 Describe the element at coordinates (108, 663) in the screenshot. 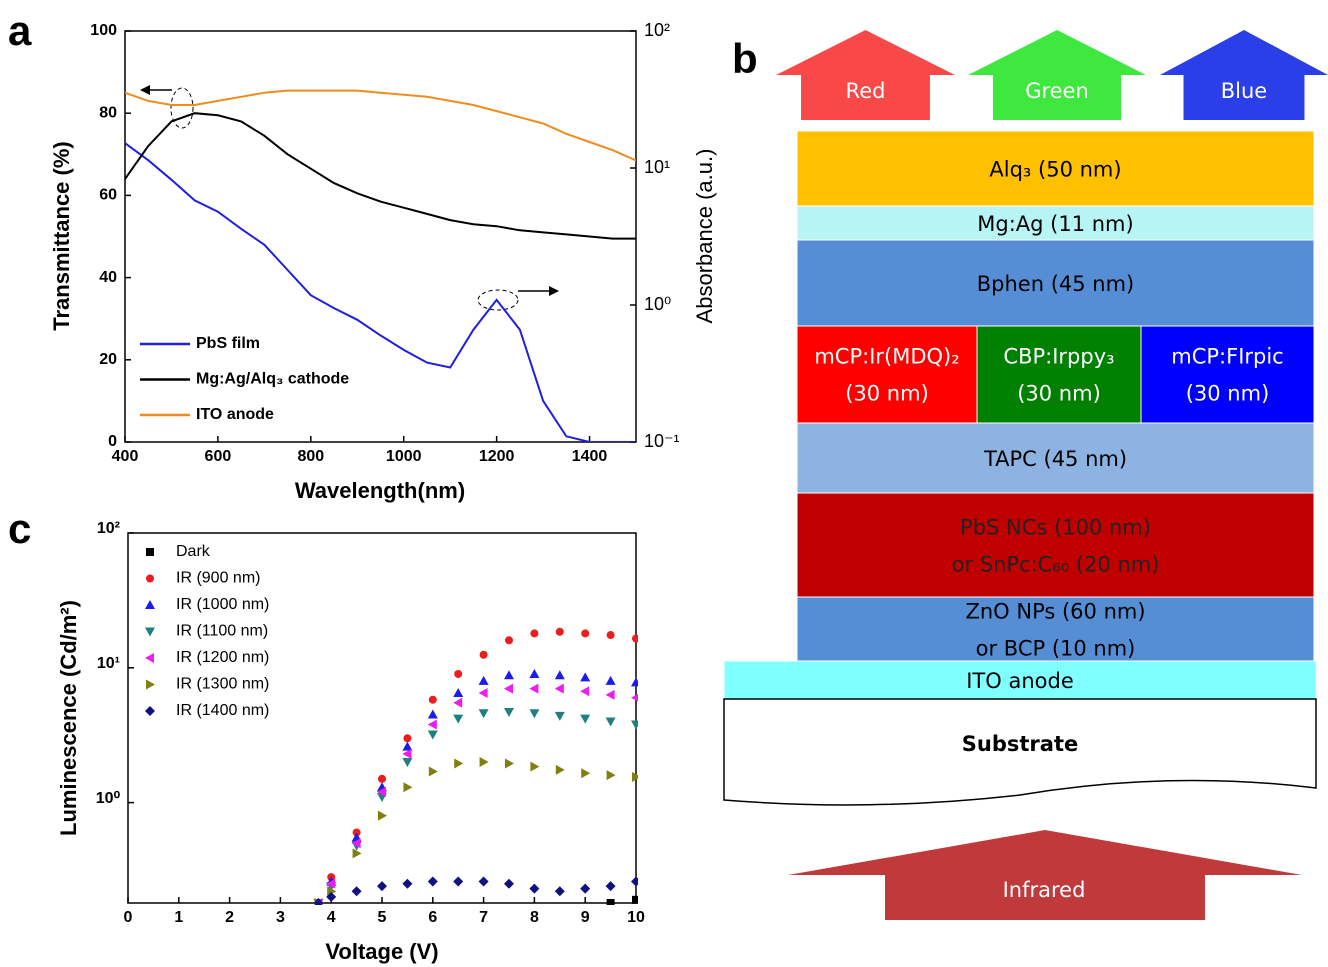

I see `y-tick-label: 10¹` at that location.